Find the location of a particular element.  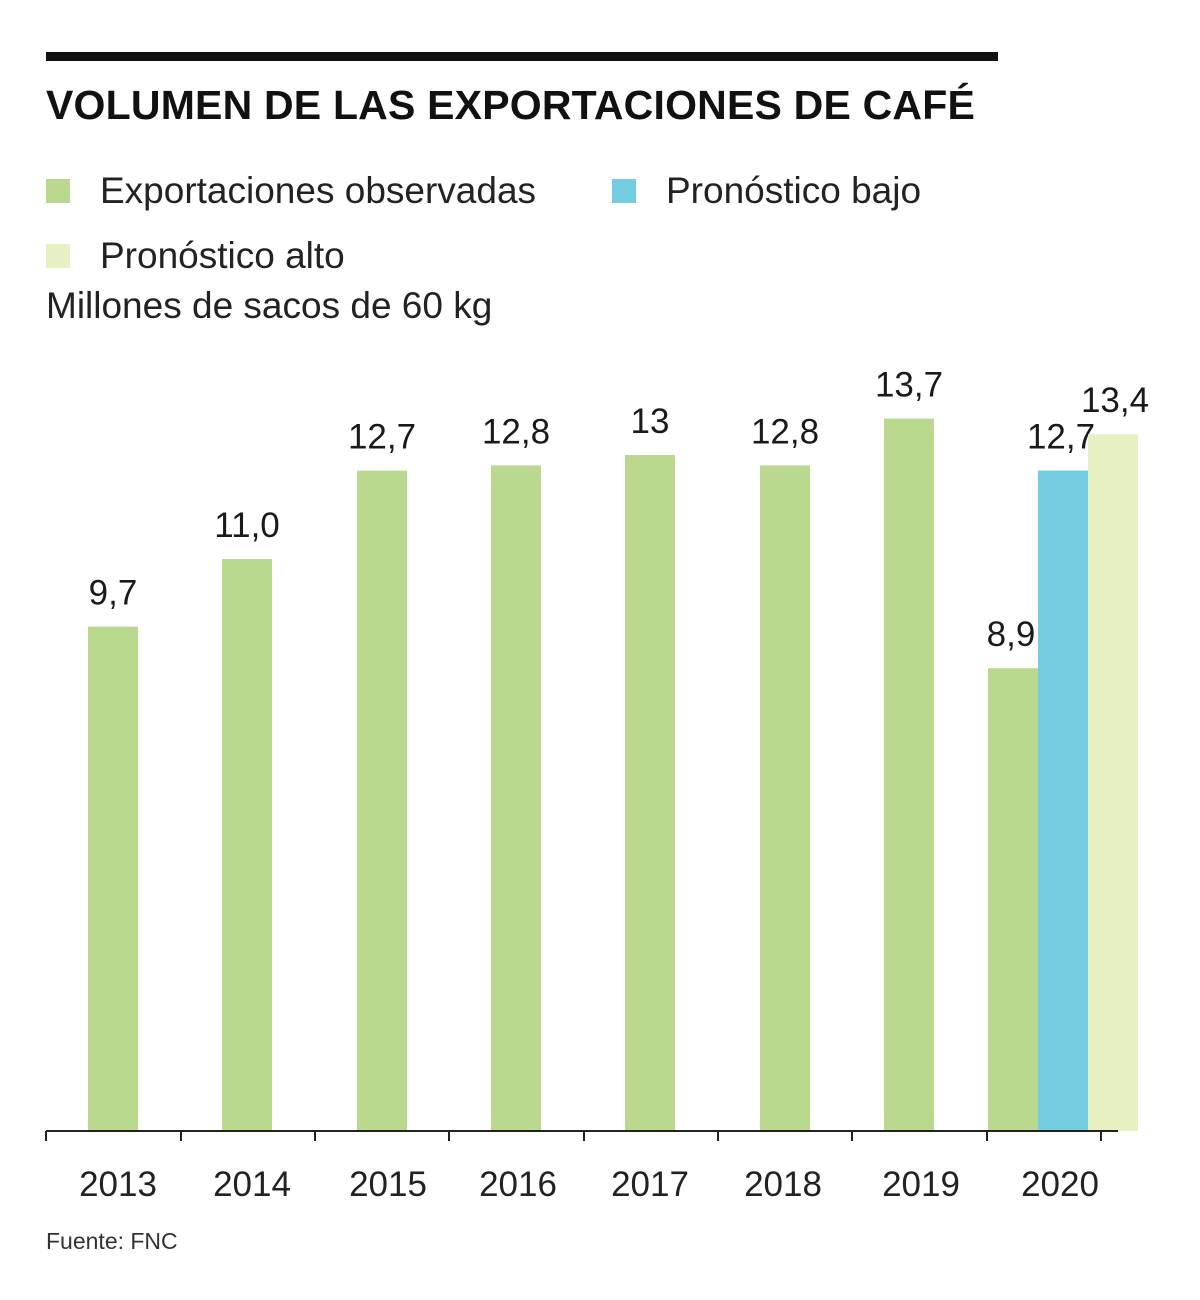

data-label-observed-2016: 12,8 is located at coordinates (516, 431).